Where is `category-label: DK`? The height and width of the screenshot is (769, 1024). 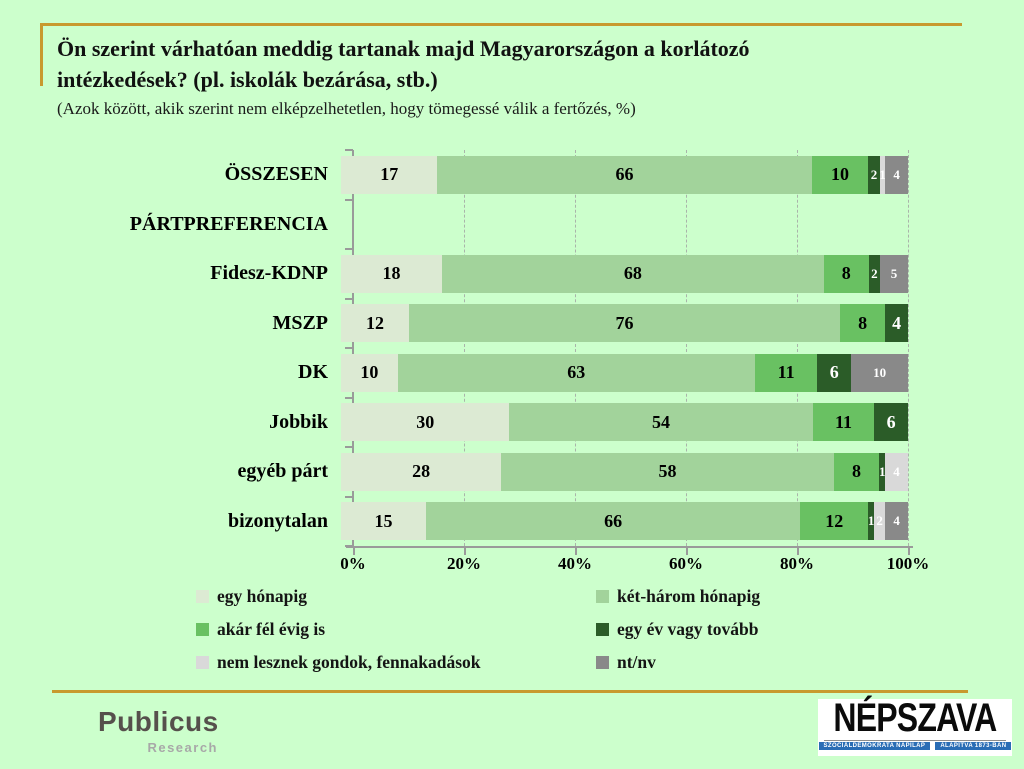 category-label: DK is located at coordinates (313, 372).